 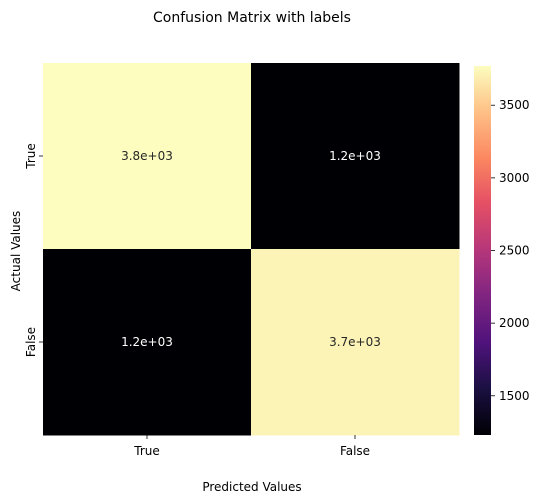 I want to click on colorbar, so click(x=482, y=250).